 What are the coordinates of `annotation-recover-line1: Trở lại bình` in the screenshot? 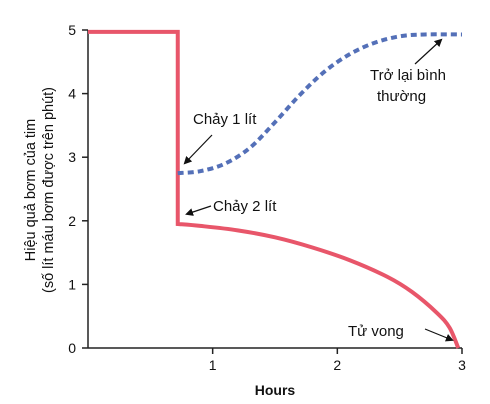 It's located at (408, 75).